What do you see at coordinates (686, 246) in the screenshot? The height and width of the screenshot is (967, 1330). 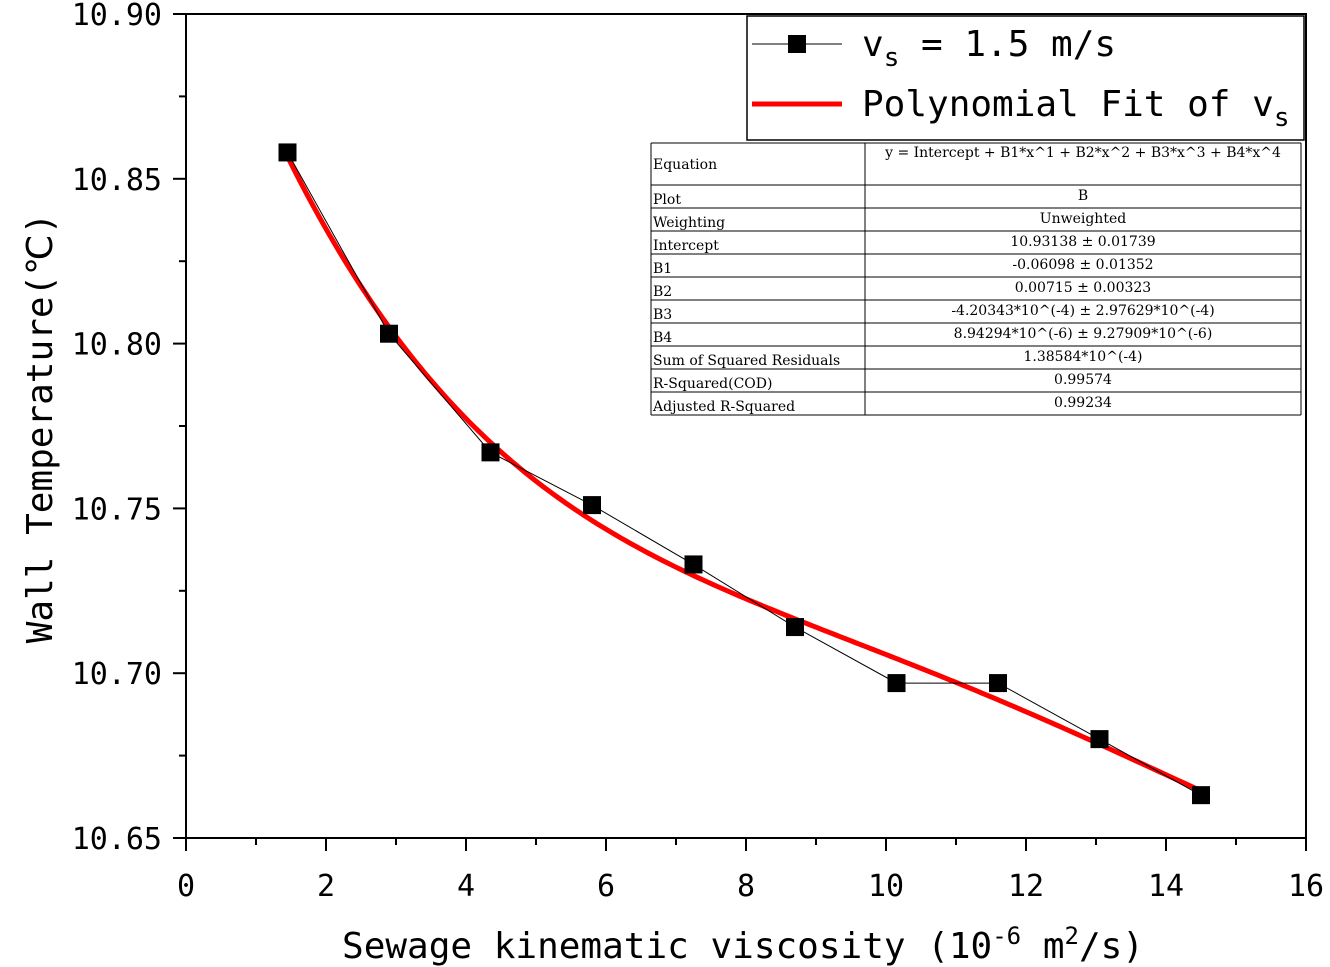 I see `stats-row-label: Intercept` at bounding box center [686, 246].